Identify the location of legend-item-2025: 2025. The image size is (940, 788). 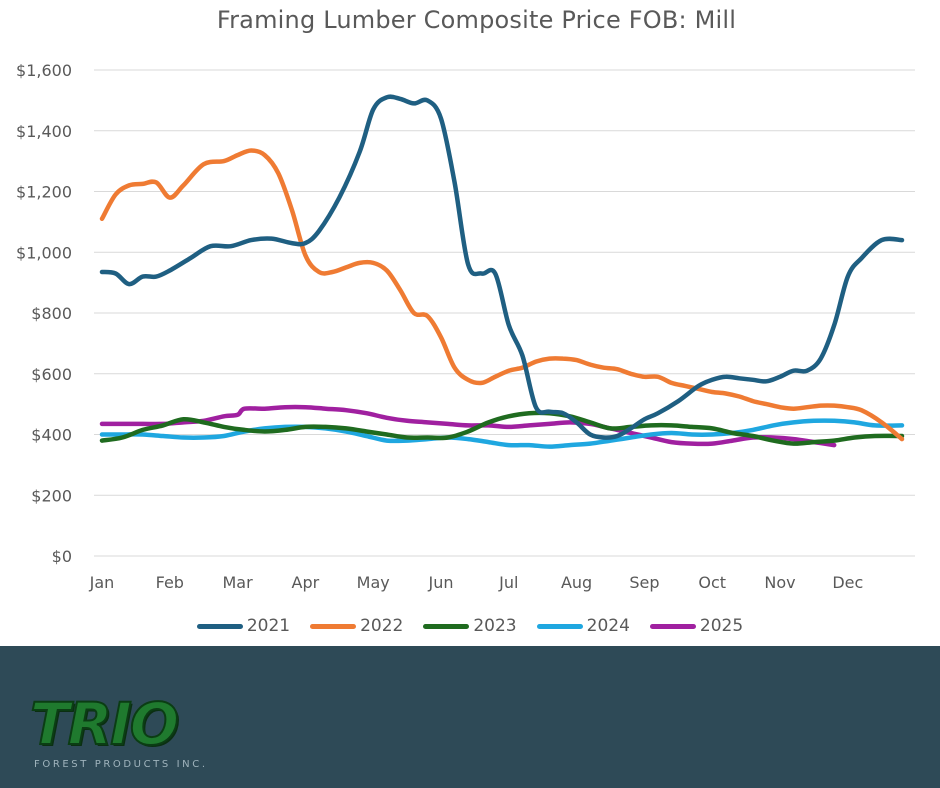
(696, 626).